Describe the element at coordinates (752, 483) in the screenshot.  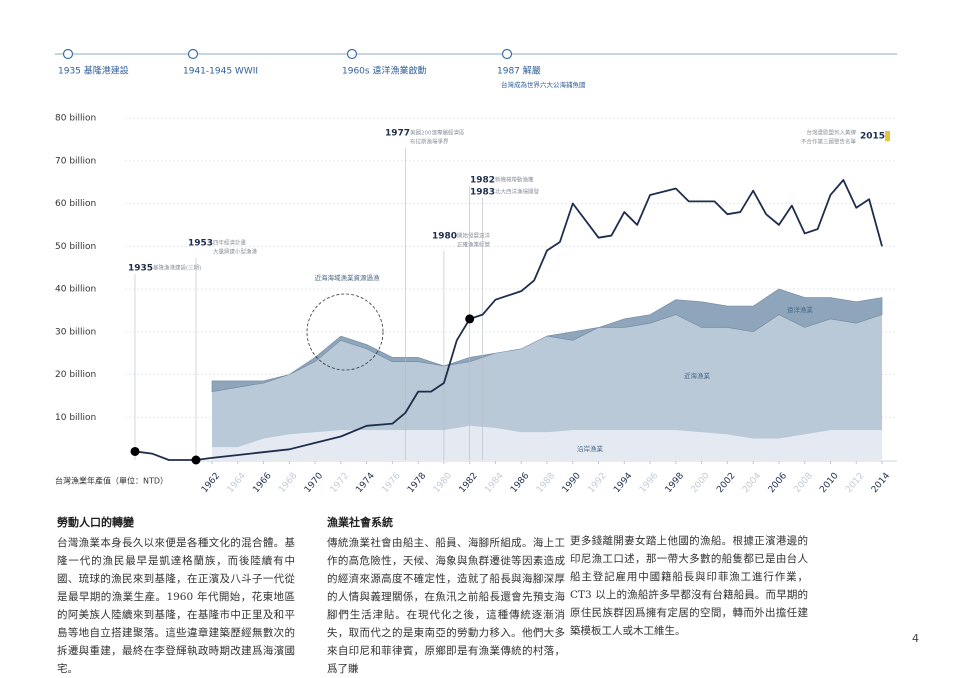
I see `x-tick-label: 2004` at that location.